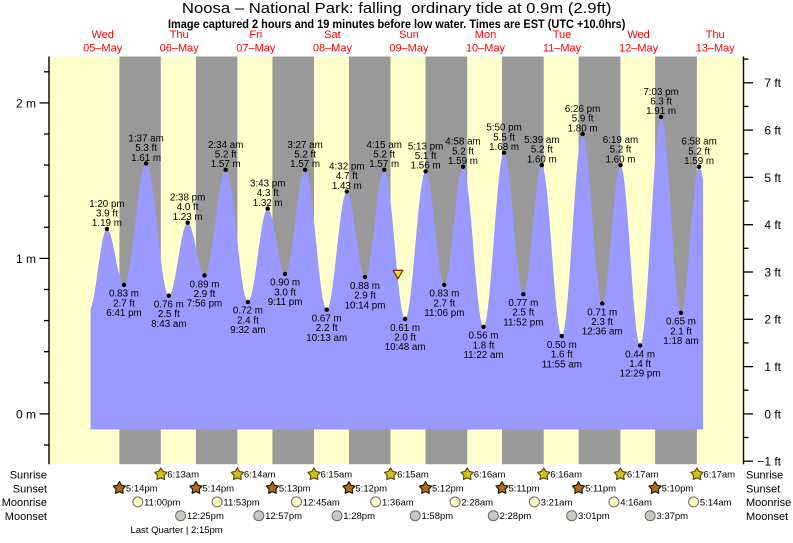  I want to click on svg-text: 1.8 ft, so click(484, 345).